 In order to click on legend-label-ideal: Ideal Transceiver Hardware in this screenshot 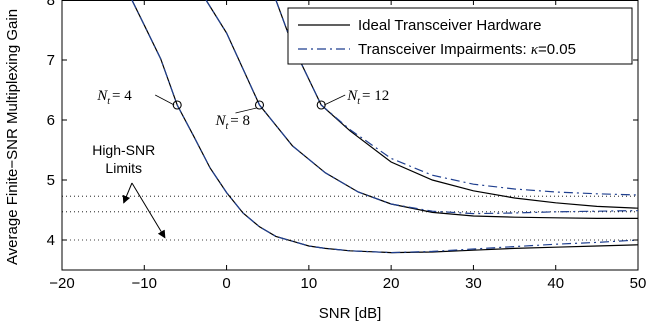, I will do `click(449, 25)`.